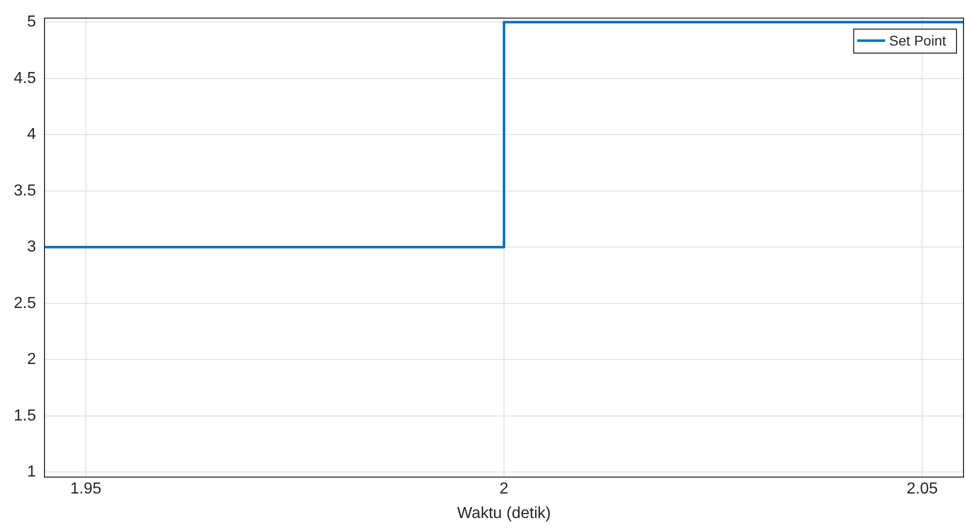 The height and width of the screenshot is (531, 966). Describe the element at coordinates (504, 513) in the screenshot. I see `x-axis-title: Waktu (detik)` at that location.